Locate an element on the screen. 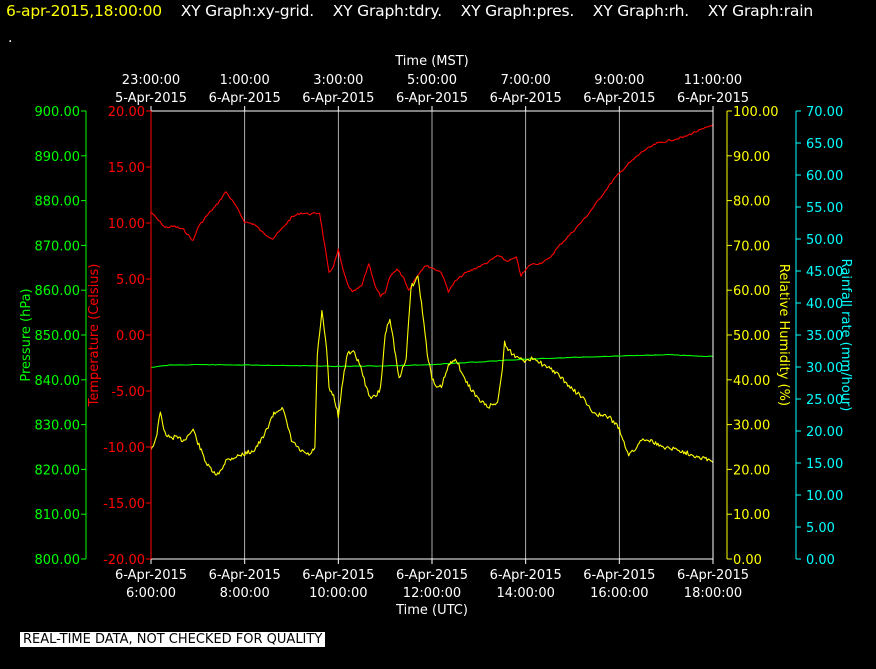  x-top-tick-time: 3:00:00 is located at coordinates (338, 80).